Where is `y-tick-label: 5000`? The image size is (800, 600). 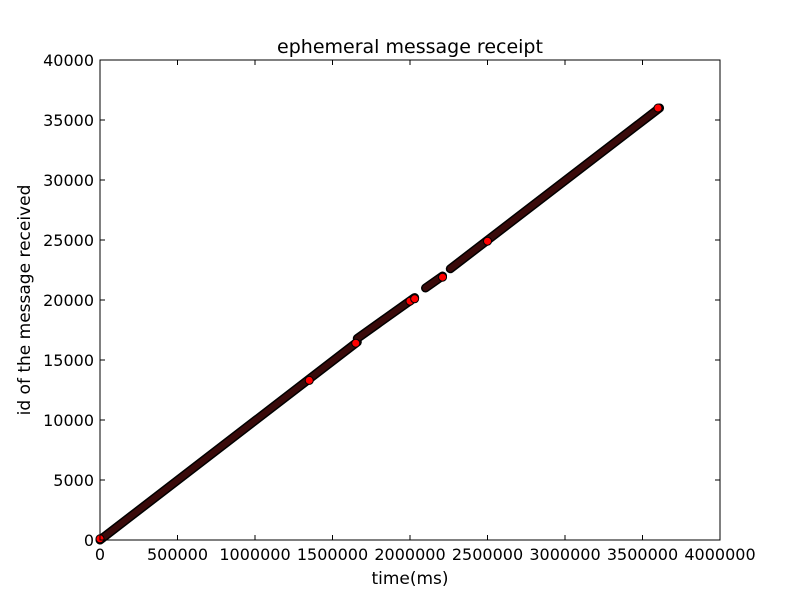
y-tick-label: 5000 is located at coordinates (73, 480).